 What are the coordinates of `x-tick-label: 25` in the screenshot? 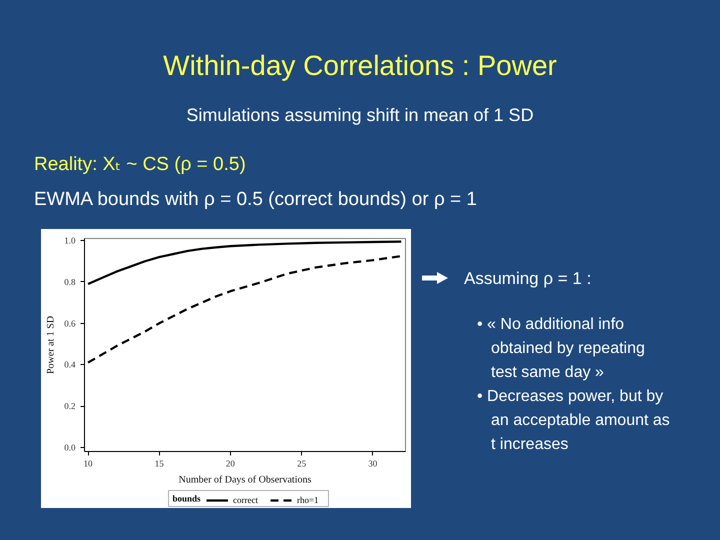 It's located at (302, 463).